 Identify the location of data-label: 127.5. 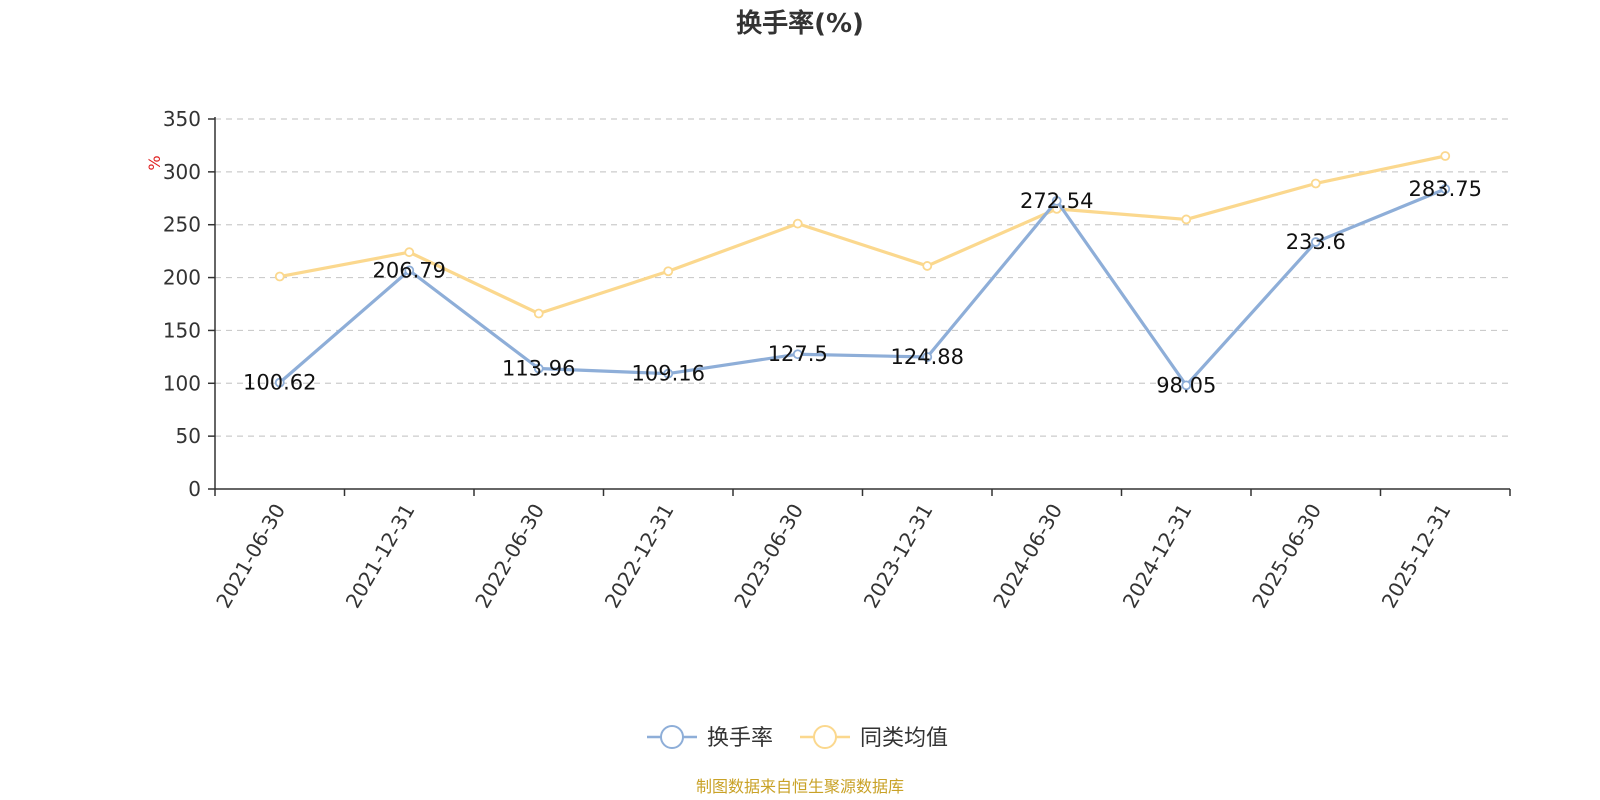
(798, 354).